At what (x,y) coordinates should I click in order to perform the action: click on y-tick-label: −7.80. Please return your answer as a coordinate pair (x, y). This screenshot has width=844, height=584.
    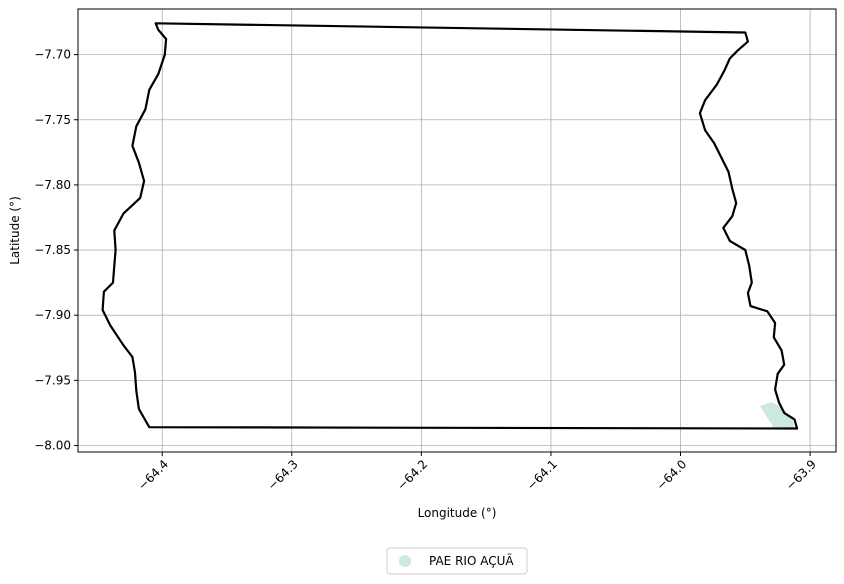
    Looking at the image, I should click on (52, 185).